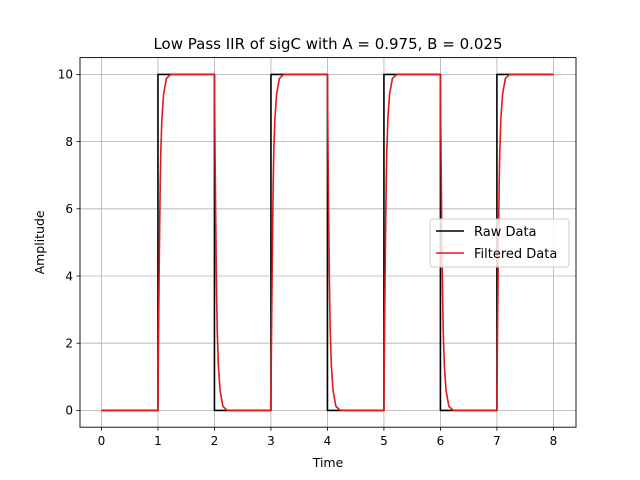  What do you see at coordinates (69, 209) in the screenshot?
I see `y-tick-label: 6` at bounding box center [69, 209].